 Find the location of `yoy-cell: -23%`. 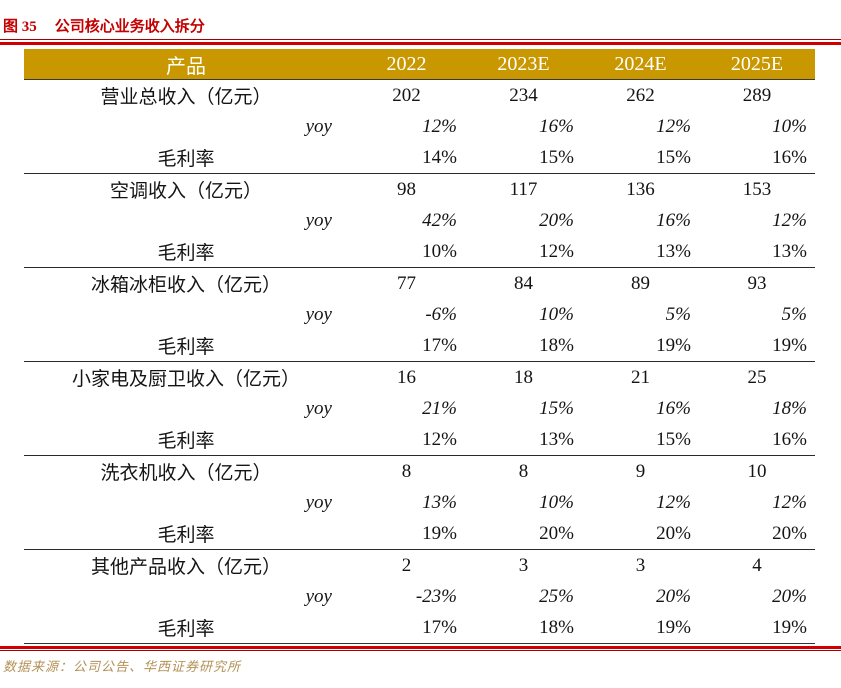

yoy-cell: -23% is located at coordinates (436, 596).